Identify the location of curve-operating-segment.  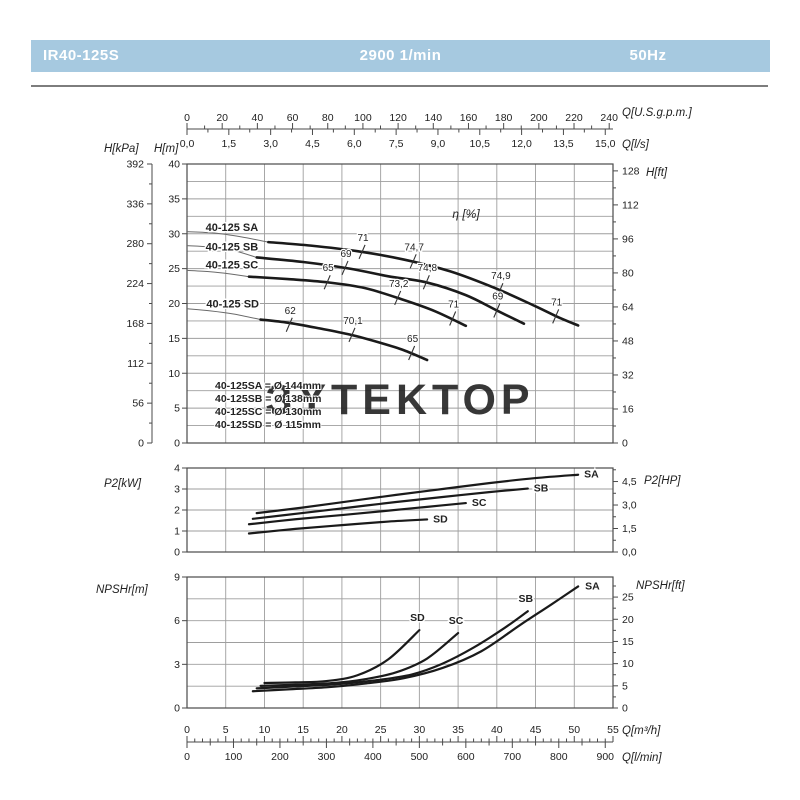
(423, 283).